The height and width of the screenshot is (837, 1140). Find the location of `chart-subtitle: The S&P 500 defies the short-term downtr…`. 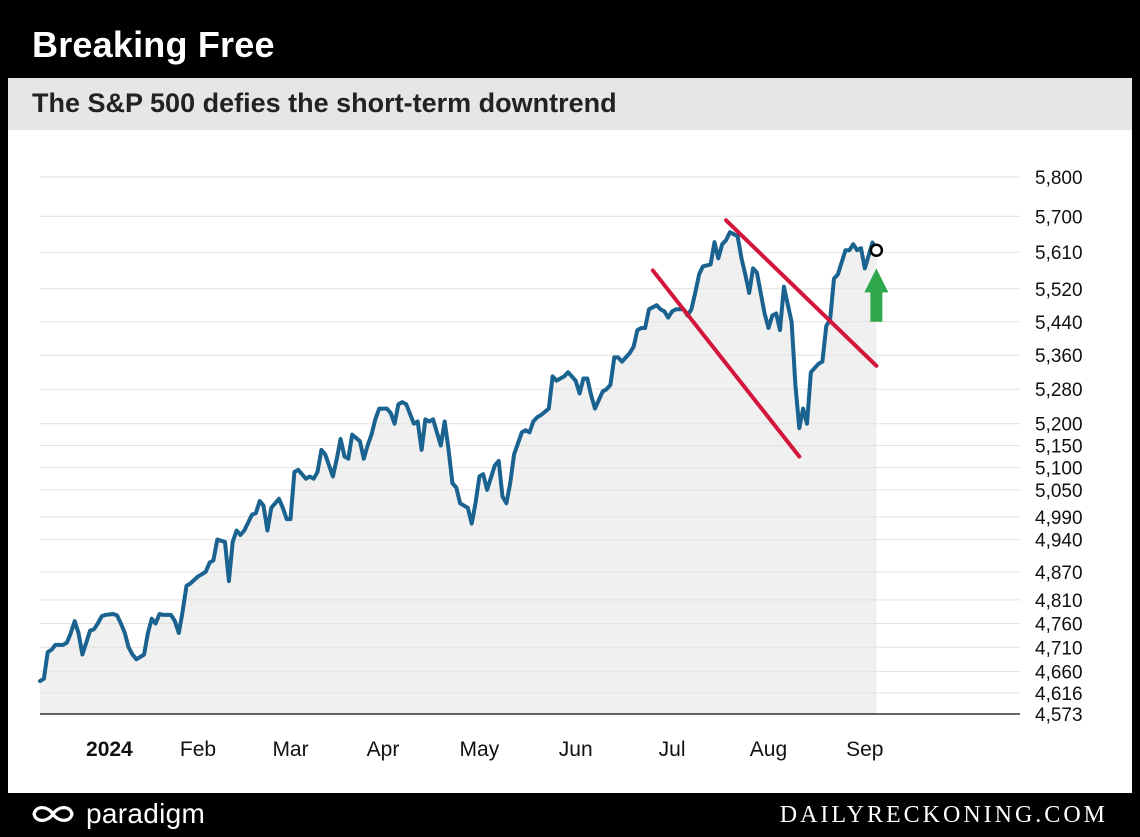

chart-subtitle: The S&P 500 defies the short-term downtr… is located at coordinates (324, 103).